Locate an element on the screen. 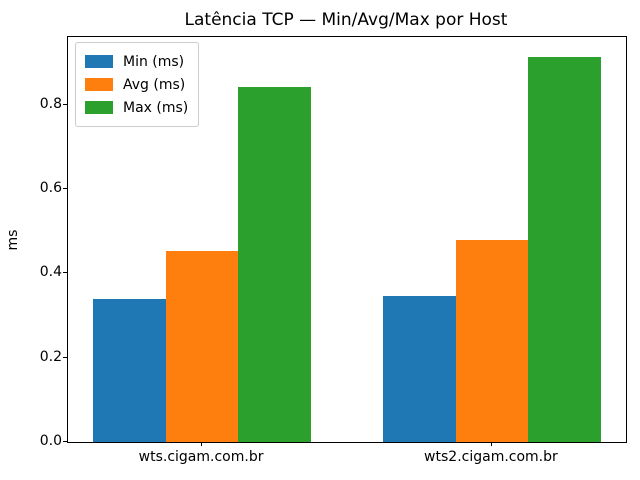 Image resolution: width=640 pixels, height=480 pixels. y-tick-label: 0.2 is located at coordinates (50, 356).